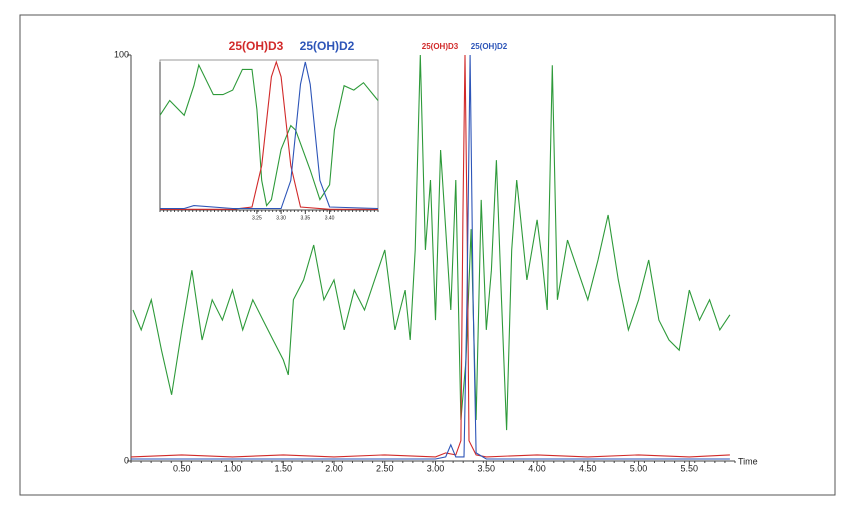 Image resolution: width=855 pixels, height=521 pixels. What do you see at coordinates (305, 218) in the screenshot?
I see `x-tick-label: 3.35` at bounding box center [305, 218].